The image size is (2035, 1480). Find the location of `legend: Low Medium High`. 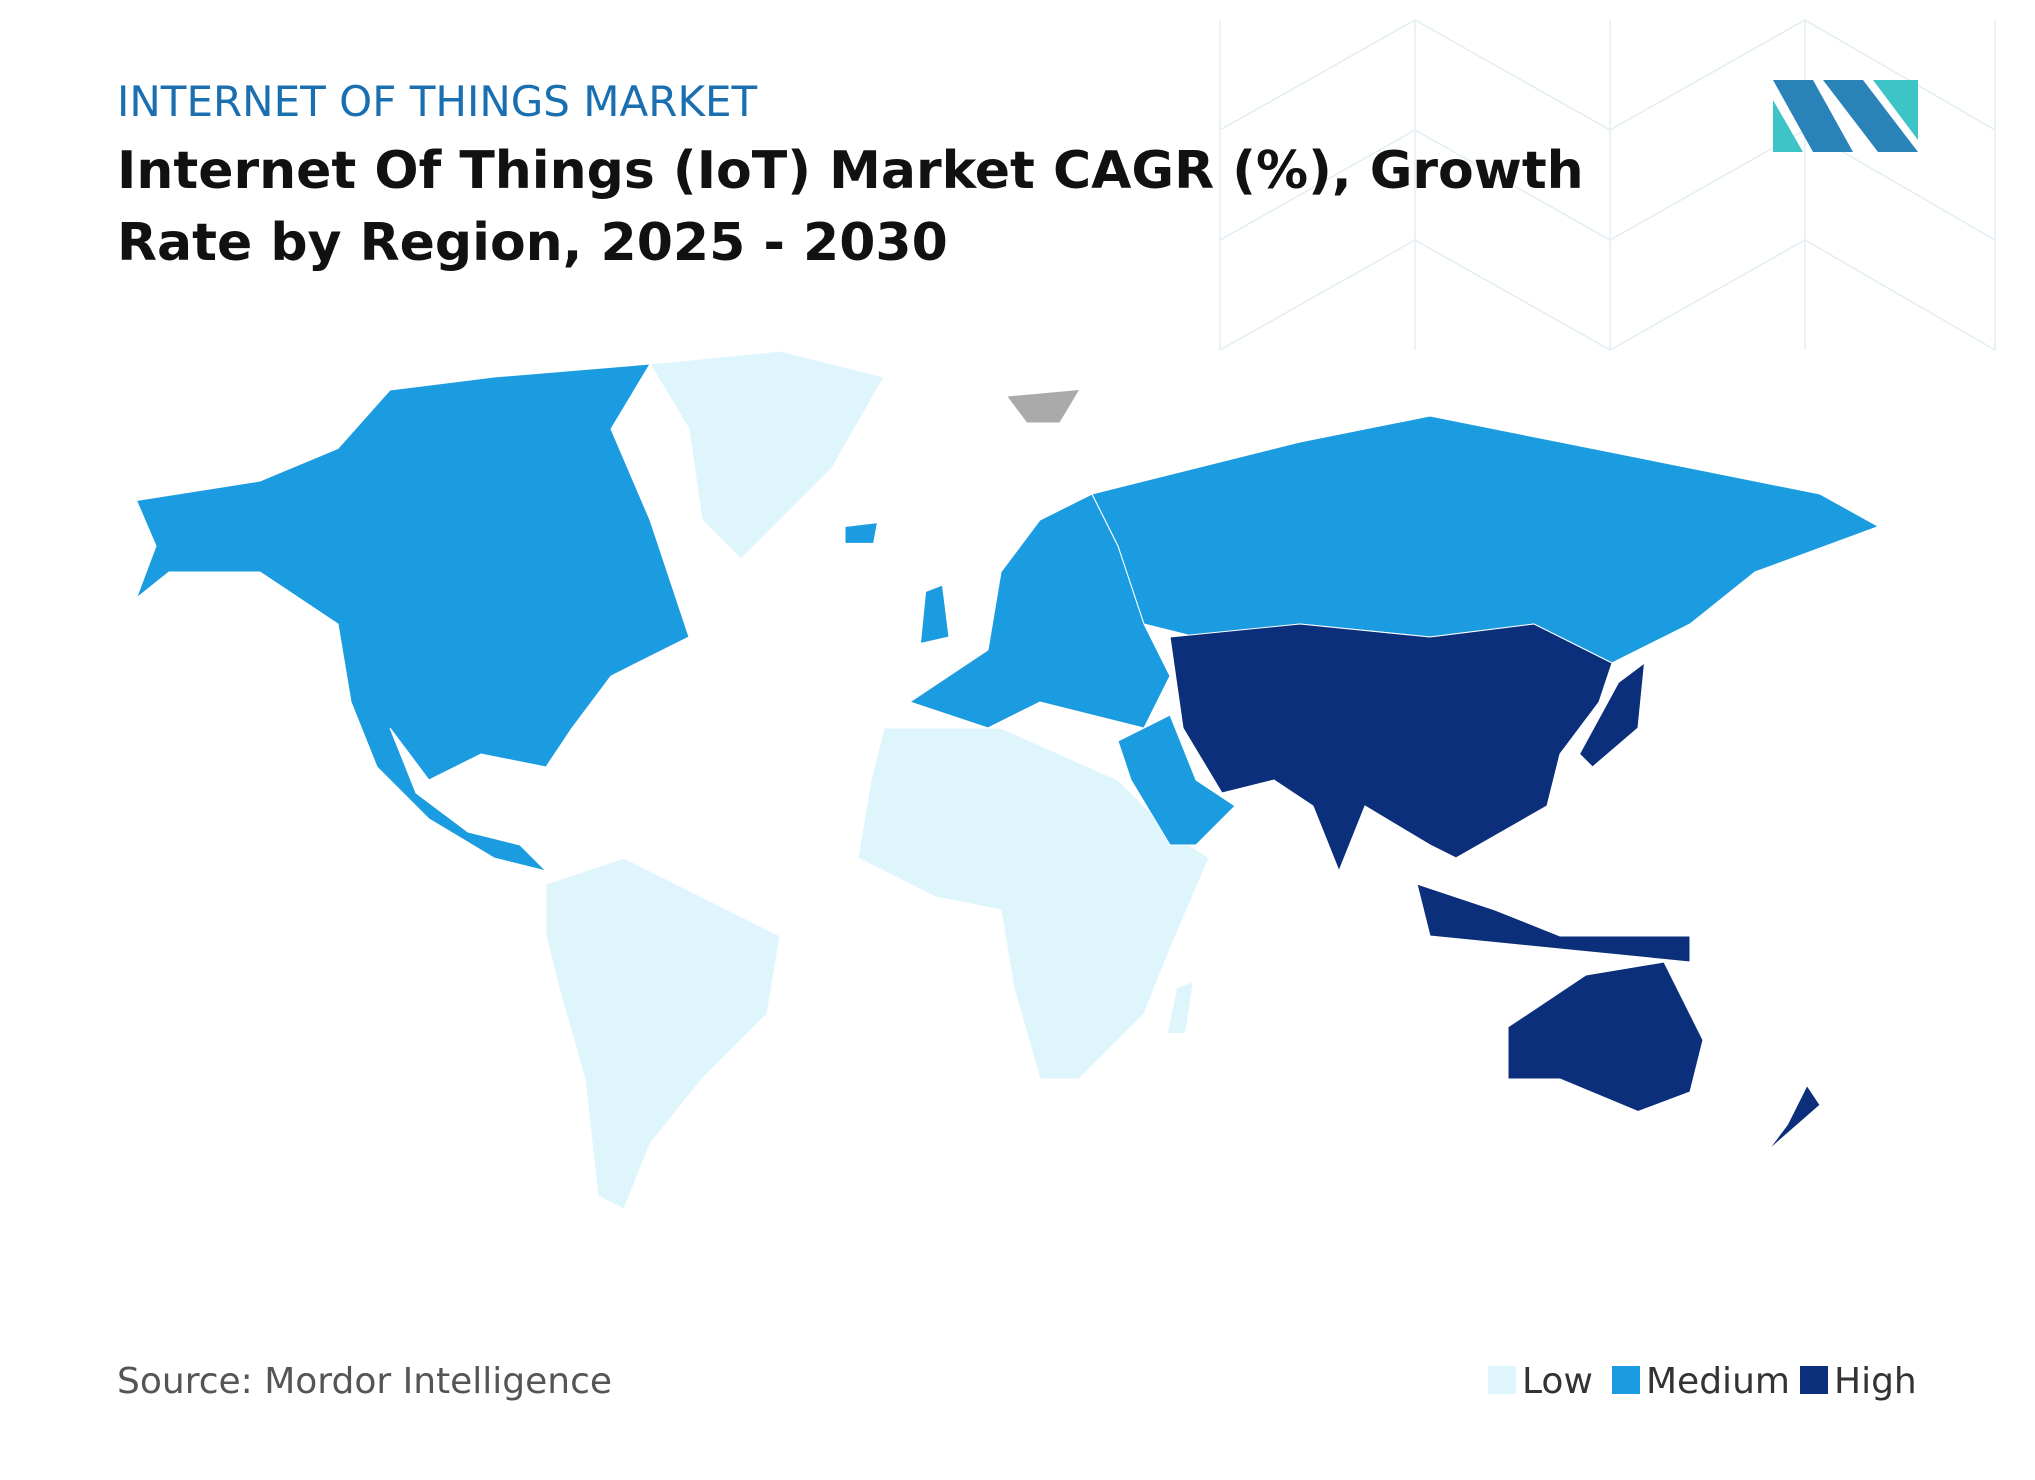

legend: Low Medium High is located at coordinates (1702, 1381).